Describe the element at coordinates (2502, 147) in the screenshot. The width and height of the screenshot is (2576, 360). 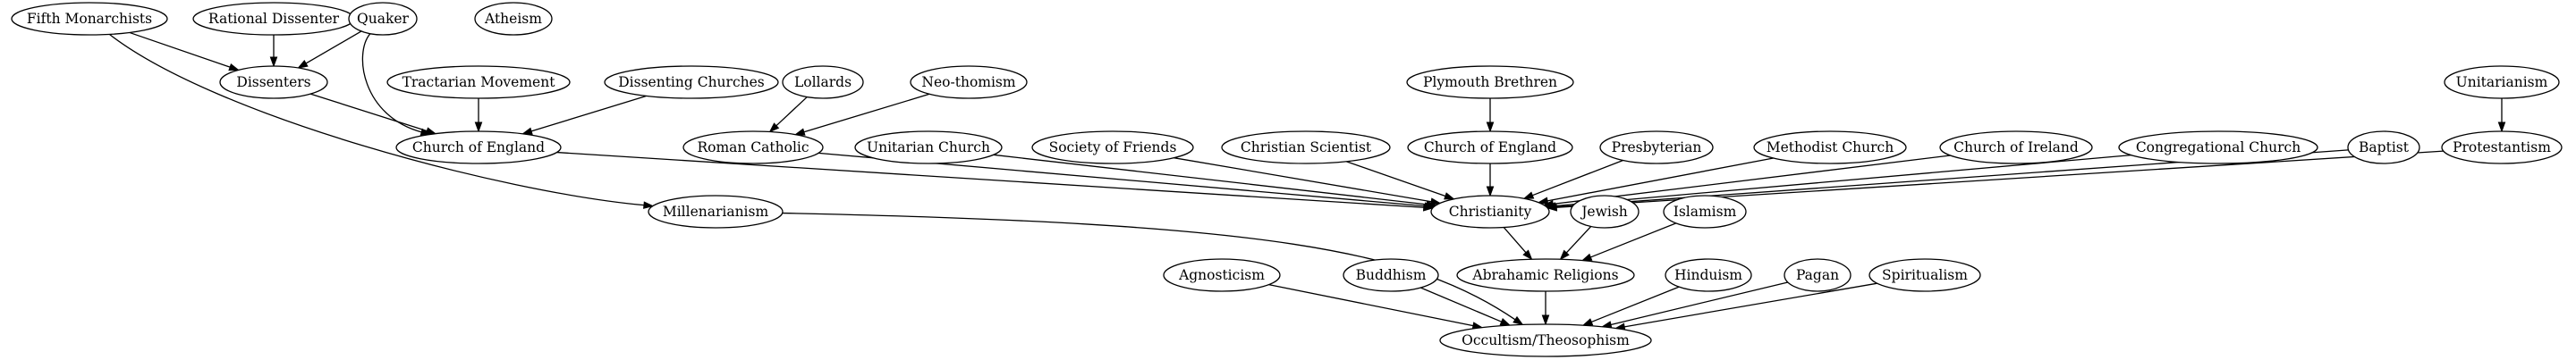
I see `node-label: Protestantism` at that location.